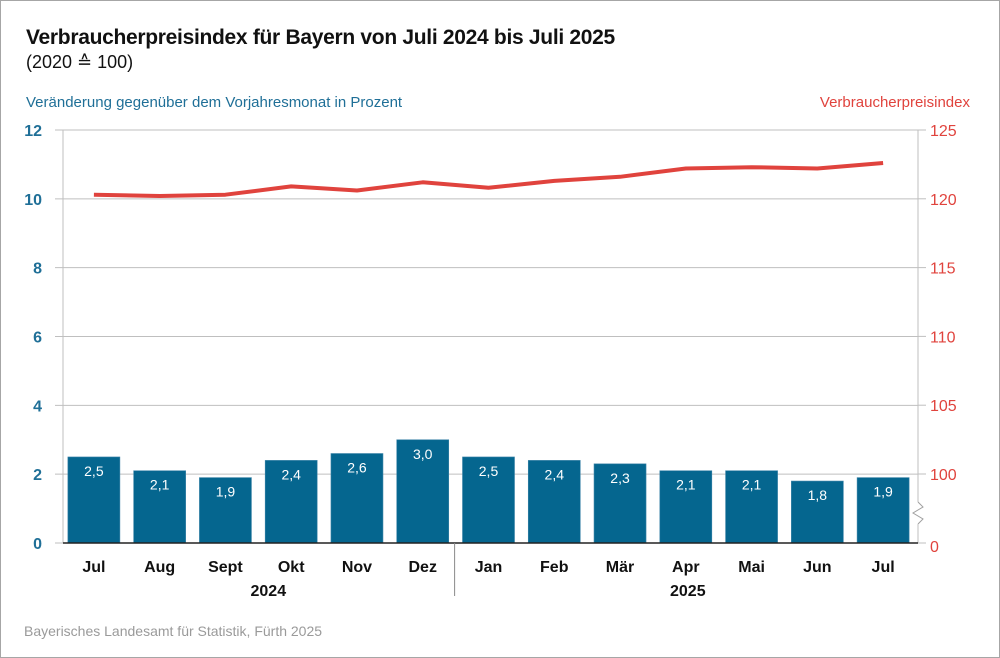 The image size is (1000, 658). What do you see at coordinates (817, 567) in the screenshot?
I see `x-tick-label: Jun` at bounding box center [817, 567].